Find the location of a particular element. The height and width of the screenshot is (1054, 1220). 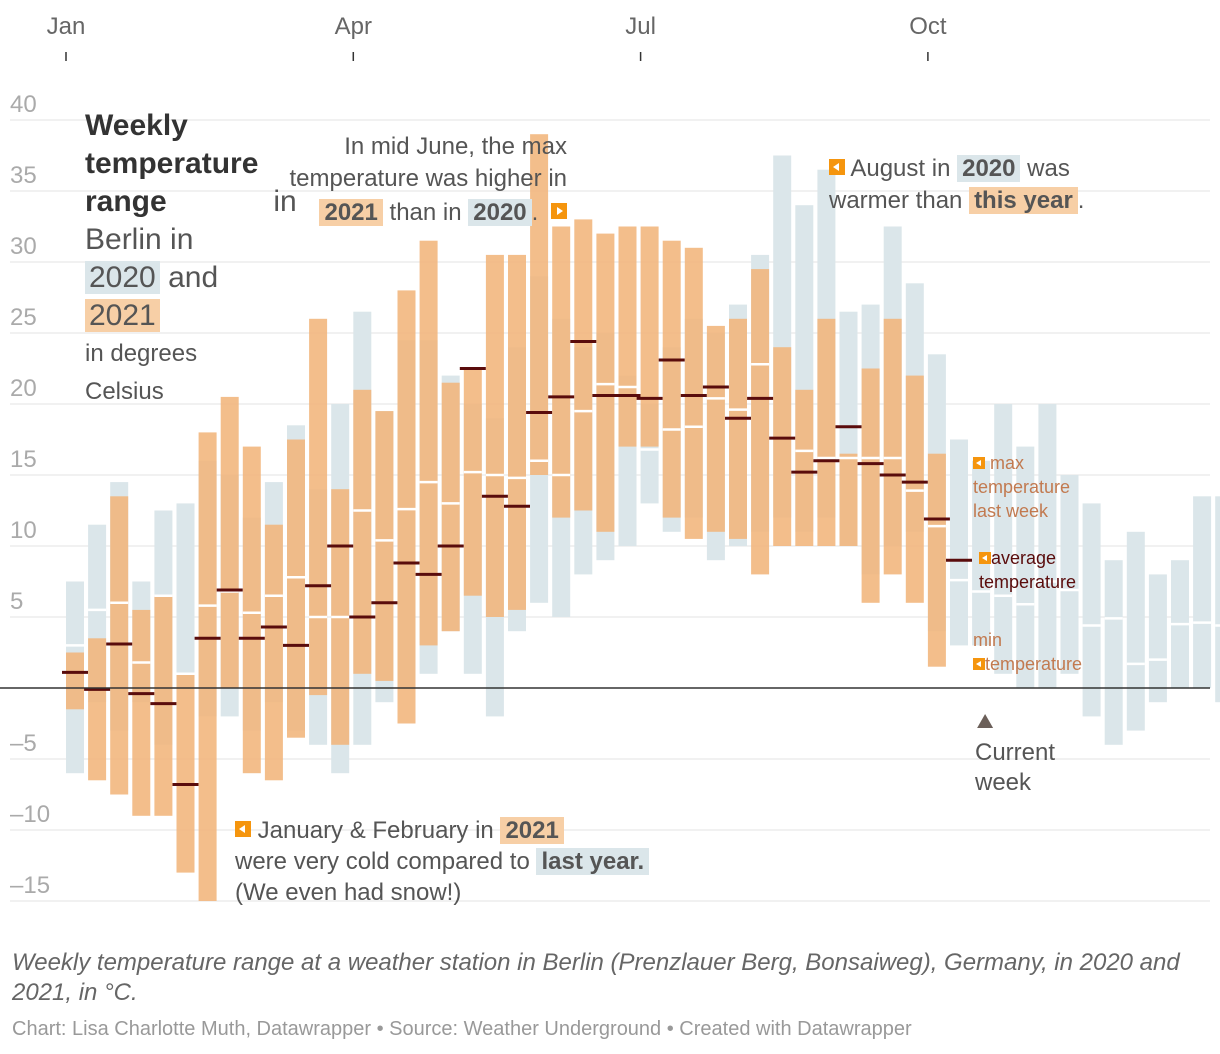

y-tick-label: 25 is located at coordinates (23, 317).